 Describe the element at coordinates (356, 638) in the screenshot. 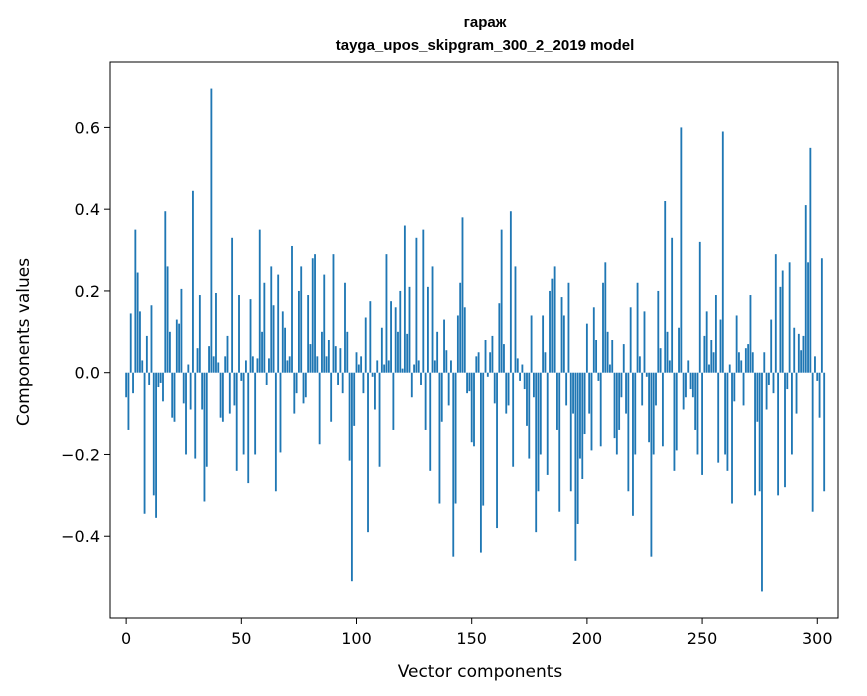

I see `x-tick-label: 100` at that location.